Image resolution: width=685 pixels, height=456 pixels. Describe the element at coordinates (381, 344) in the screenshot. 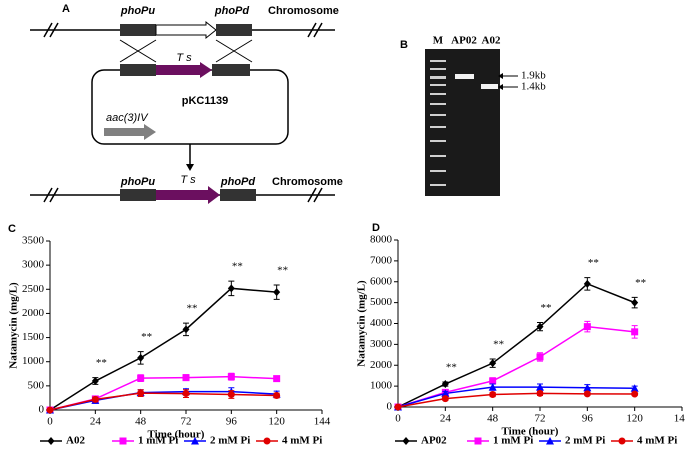

I see `y-tick-label: 3000` at that location.